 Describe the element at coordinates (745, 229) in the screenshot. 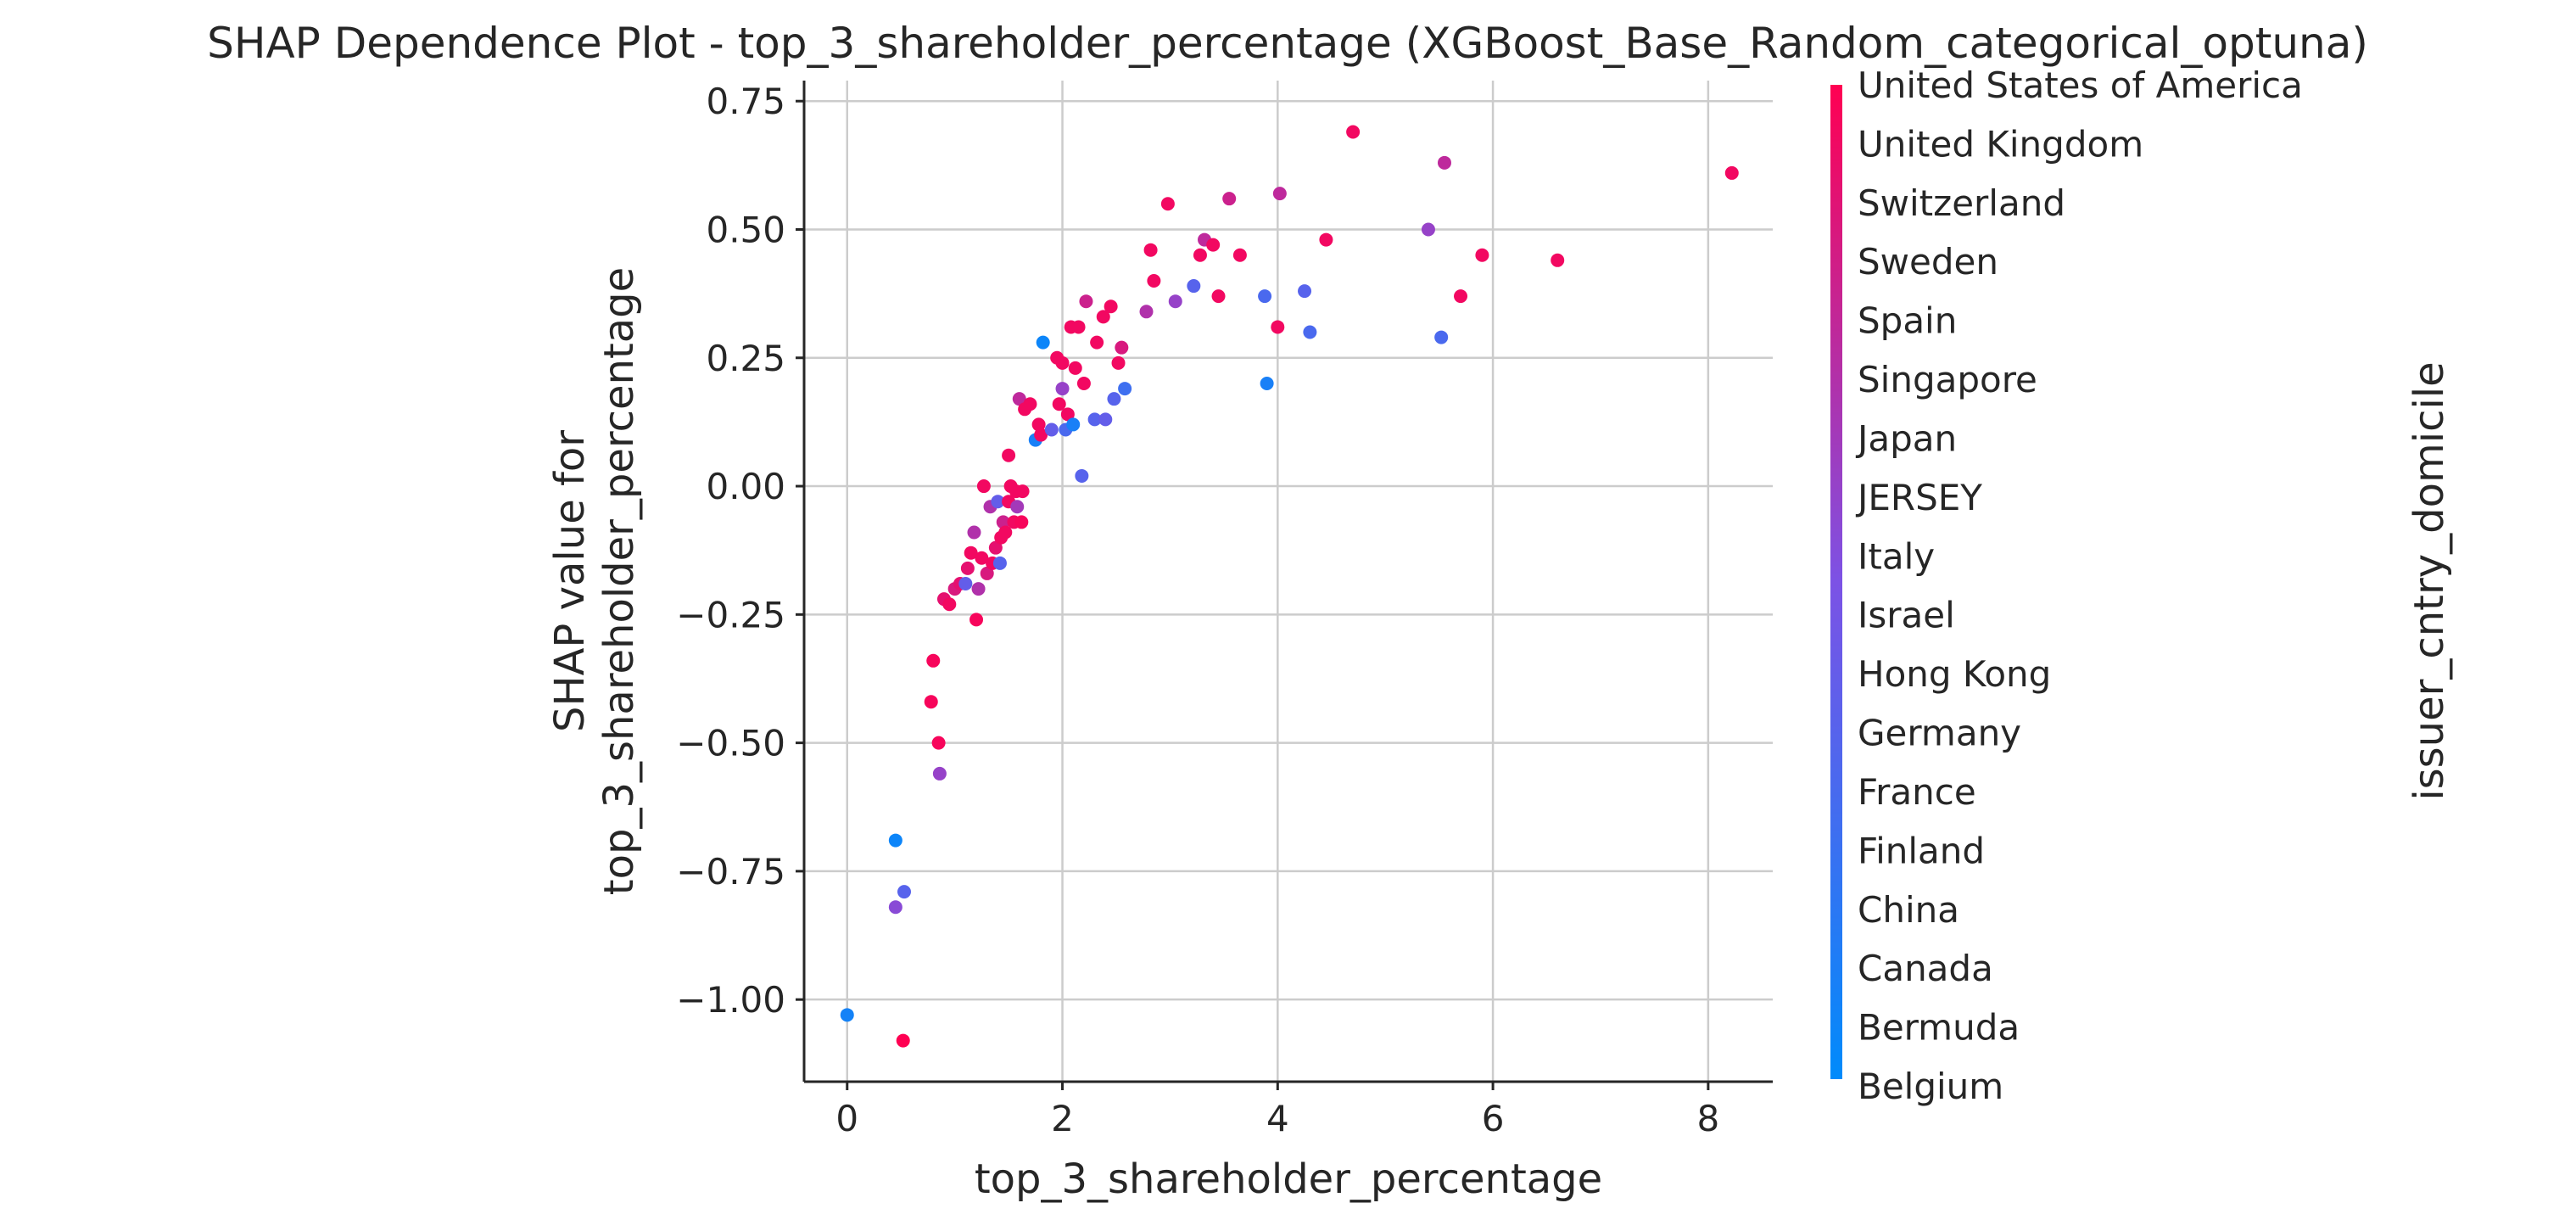

I see `y-tick-label: 0.50` at that location.